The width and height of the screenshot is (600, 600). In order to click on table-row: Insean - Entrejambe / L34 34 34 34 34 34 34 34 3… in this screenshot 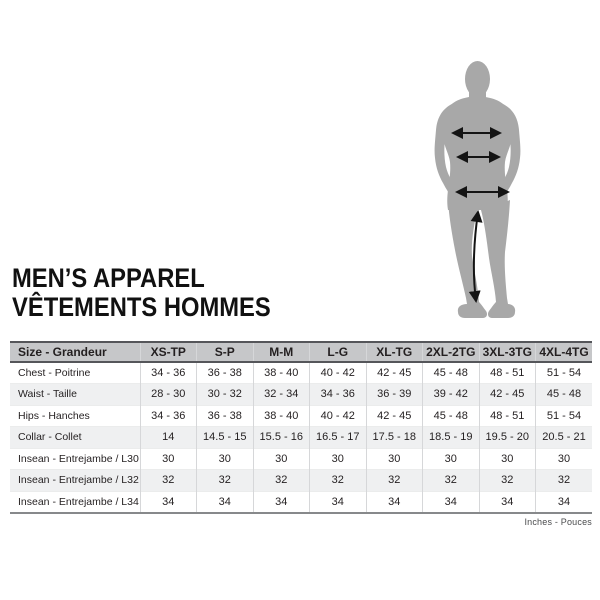, I will do `click(301, 501)`.